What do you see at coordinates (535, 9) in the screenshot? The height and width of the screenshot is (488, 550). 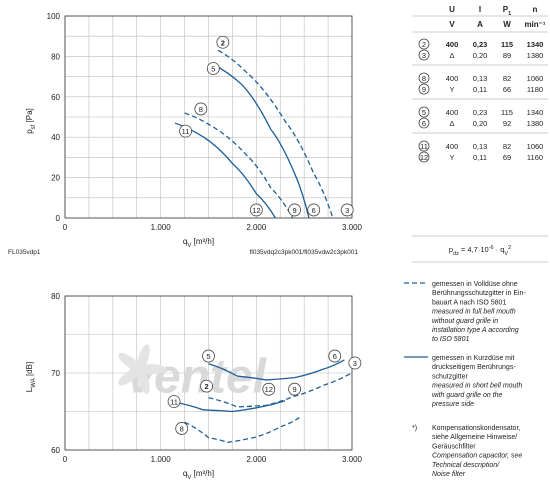 I see `table-header-n: n` at bounding box center [535, 9].